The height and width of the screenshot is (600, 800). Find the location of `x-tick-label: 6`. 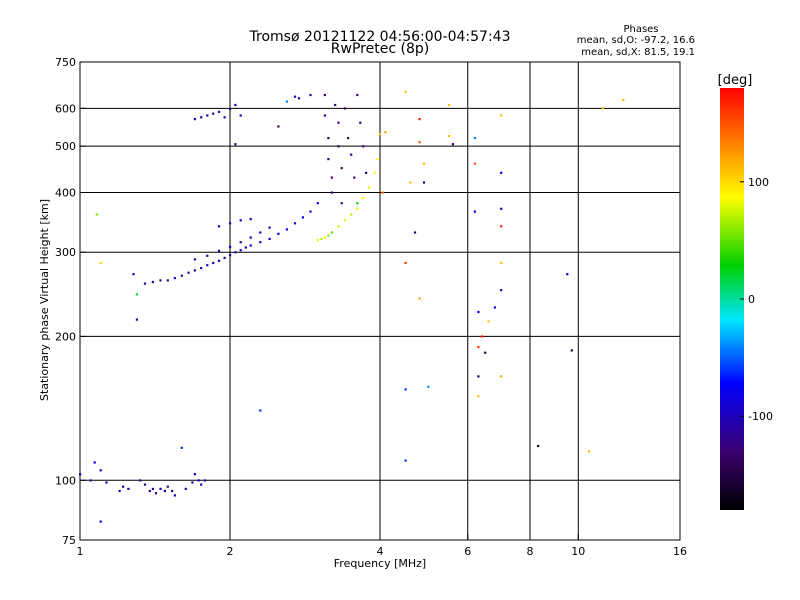

x-tick-label: 6 is located at coordinates (467, 551).